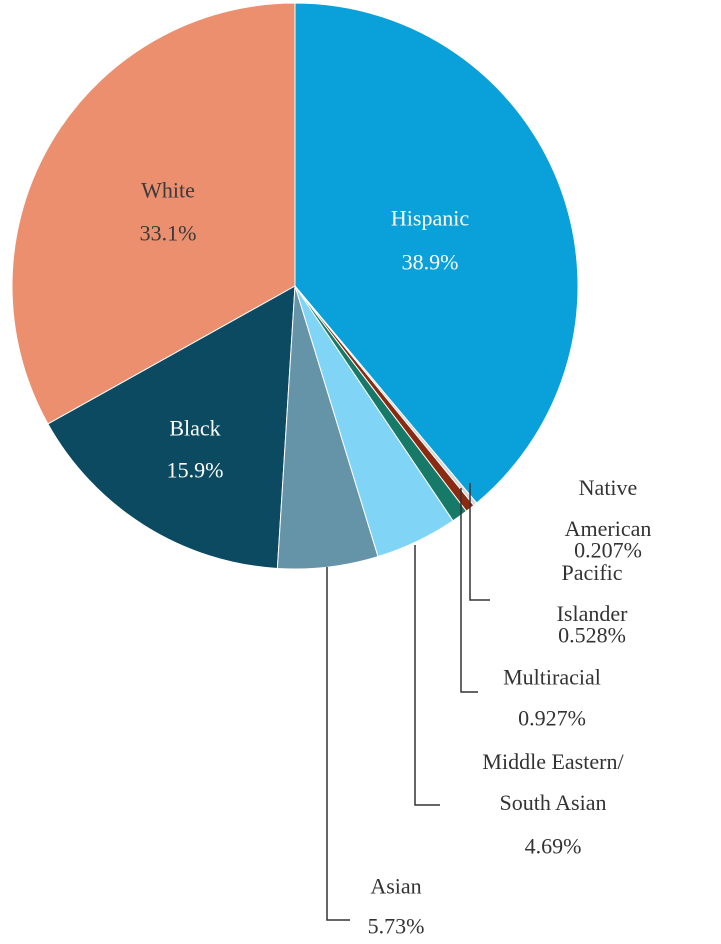 The width and height of the screenshot is (721, 944). I want to click on slice-label: White, so click(168, 190).